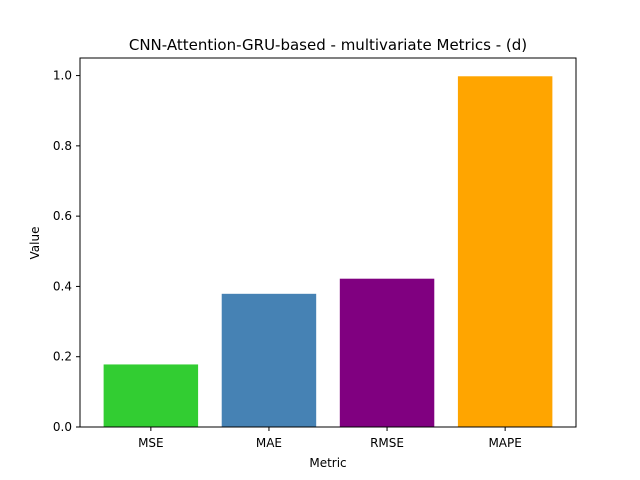 This screenshot has width=640, height=480. What do you see at coordinates (387, 443) in the screenshot?
I see `x-tick-label: RMSE` at bounding box center [387, 443].